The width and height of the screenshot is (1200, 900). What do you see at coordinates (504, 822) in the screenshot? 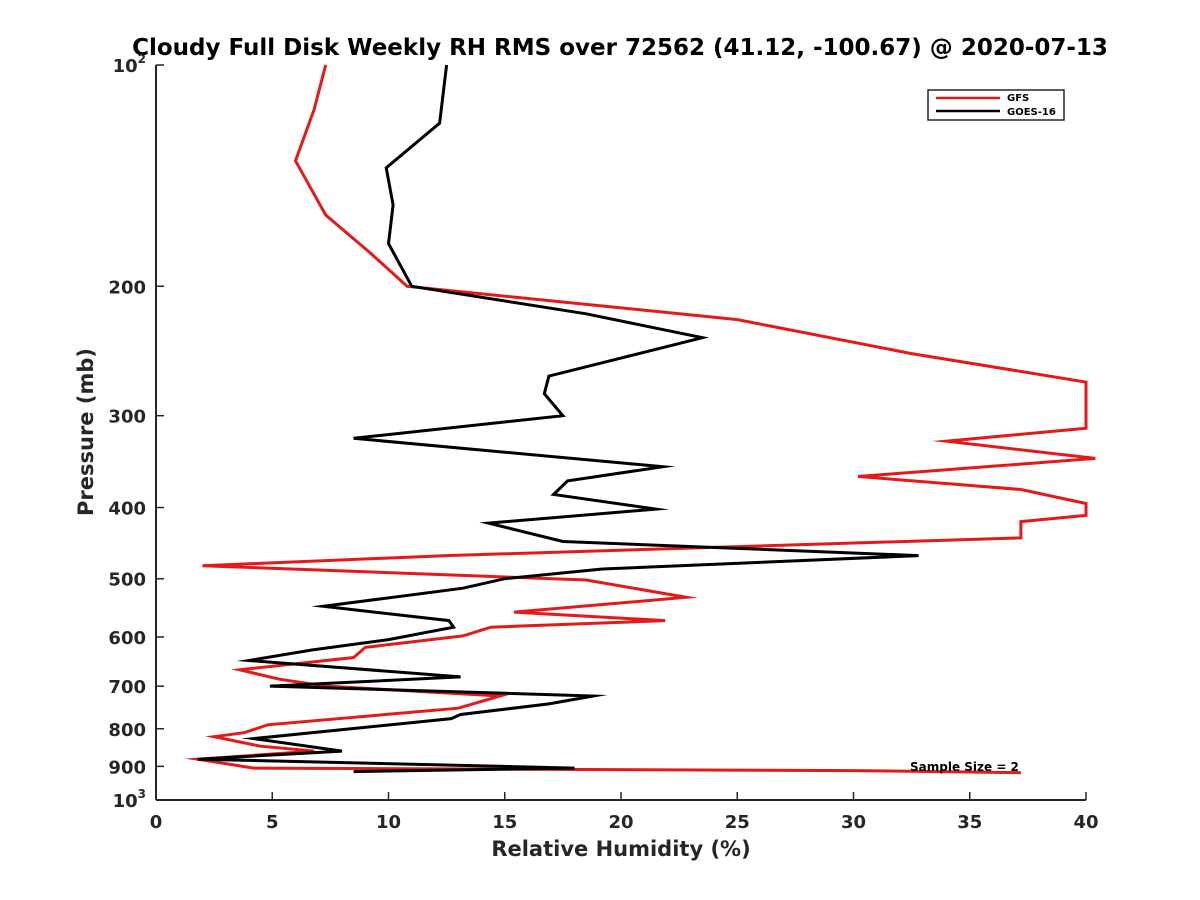
I see `x-tick-label: 15` at bounding box center [504, 822].